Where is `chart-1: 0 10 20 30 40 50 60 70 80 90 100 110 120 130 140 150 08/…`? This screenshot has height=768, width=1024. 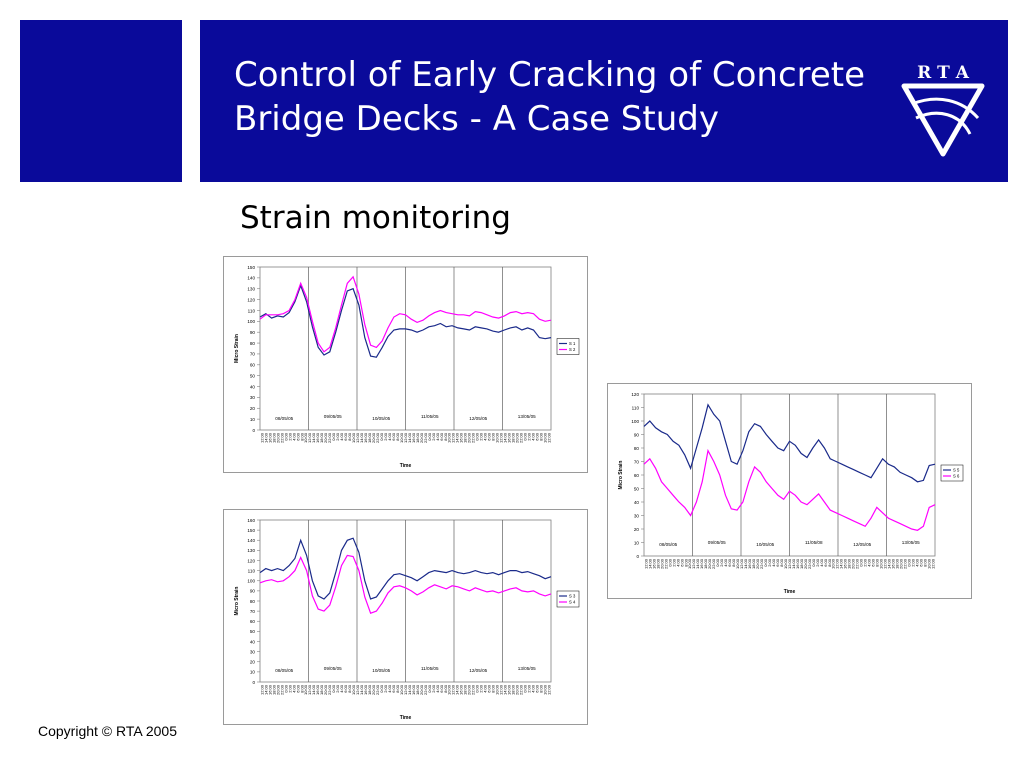 chart-1: 0 10 20 30 40 50 60 70 80 90 100 110 120 130 140 150 08/… is located at coordinates (405, 364).